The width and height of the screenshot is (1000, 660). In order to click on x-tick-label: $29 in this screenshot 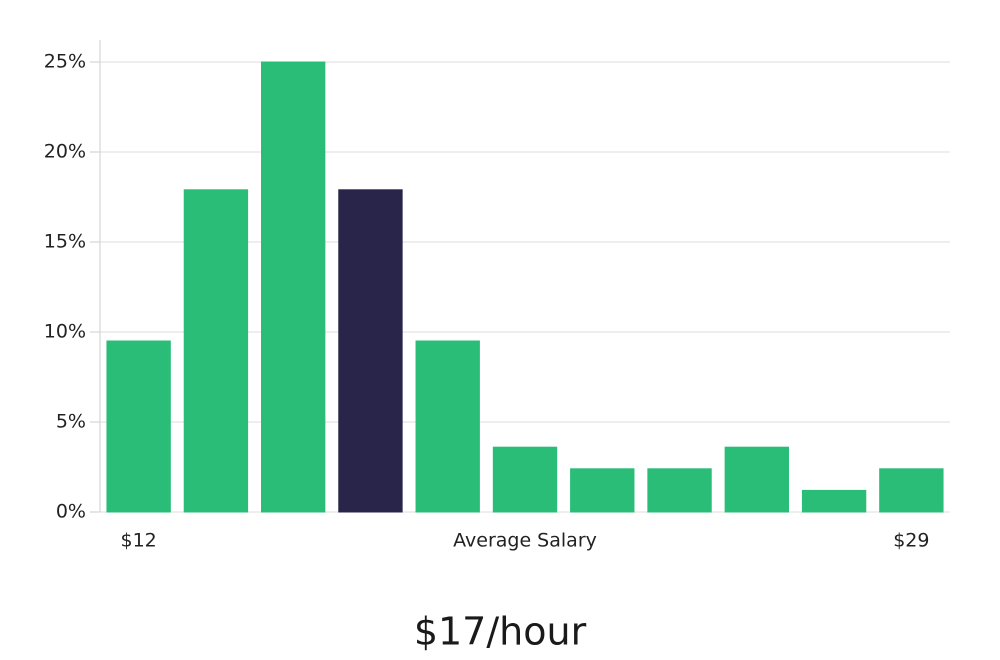, I will do `click(911, 541)`.